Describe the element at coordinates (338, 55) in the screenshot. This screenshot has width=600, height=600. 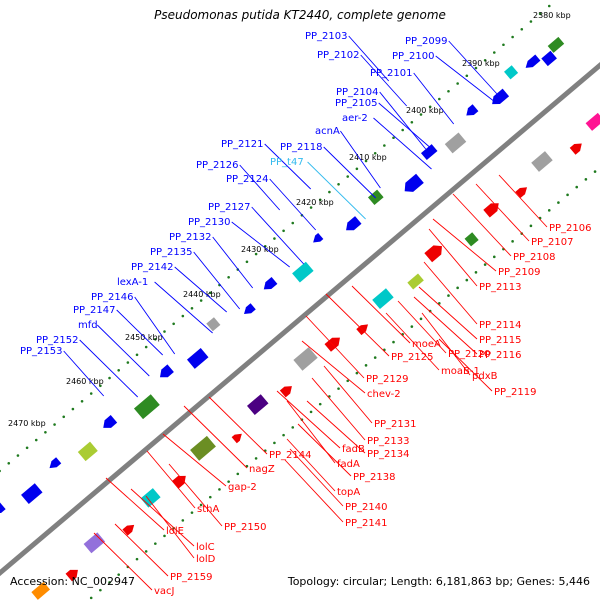
I see `gene-label-upper: PP_2102` at that location.